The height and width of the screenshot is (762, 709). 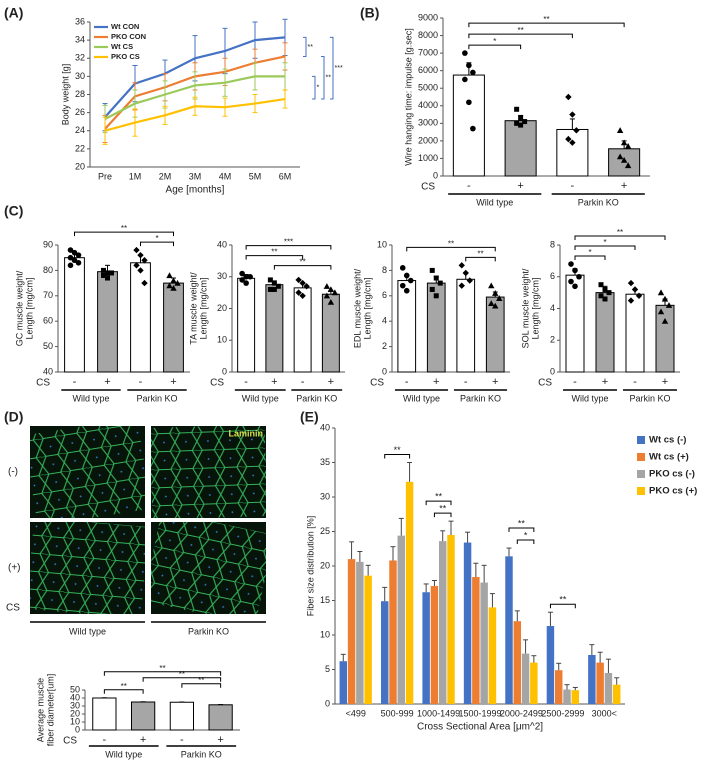 What do you see at coordinates (667, 440) in the screenshot?
I see `legend-label: Wt cs (-)` at bounding box center [667, 440].